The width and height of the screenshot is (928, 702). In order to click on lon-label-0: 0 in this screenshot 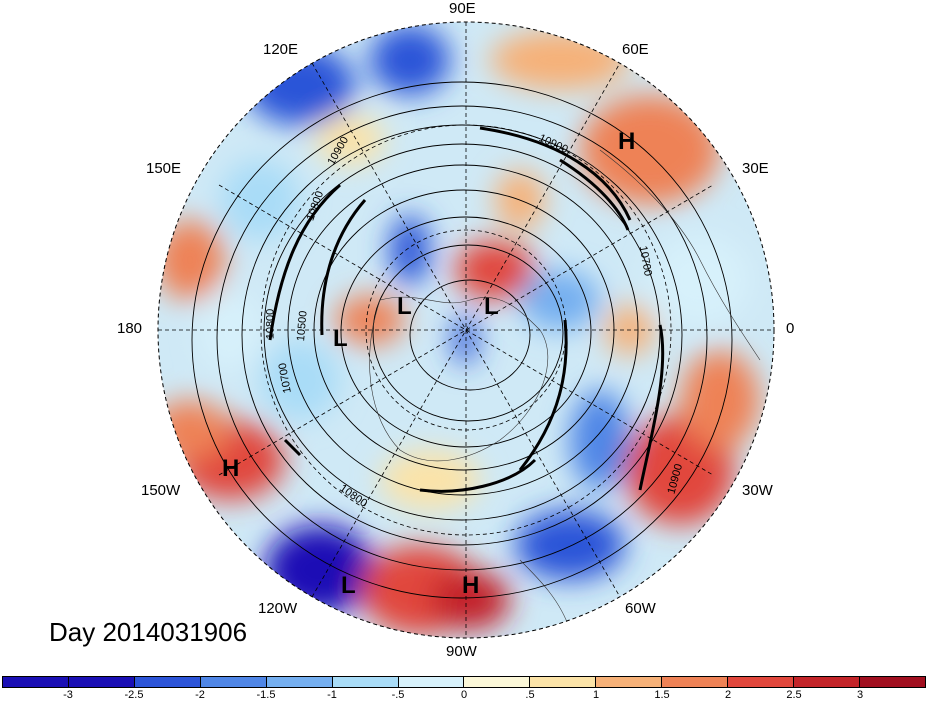, I will do `click(790, 328)`.